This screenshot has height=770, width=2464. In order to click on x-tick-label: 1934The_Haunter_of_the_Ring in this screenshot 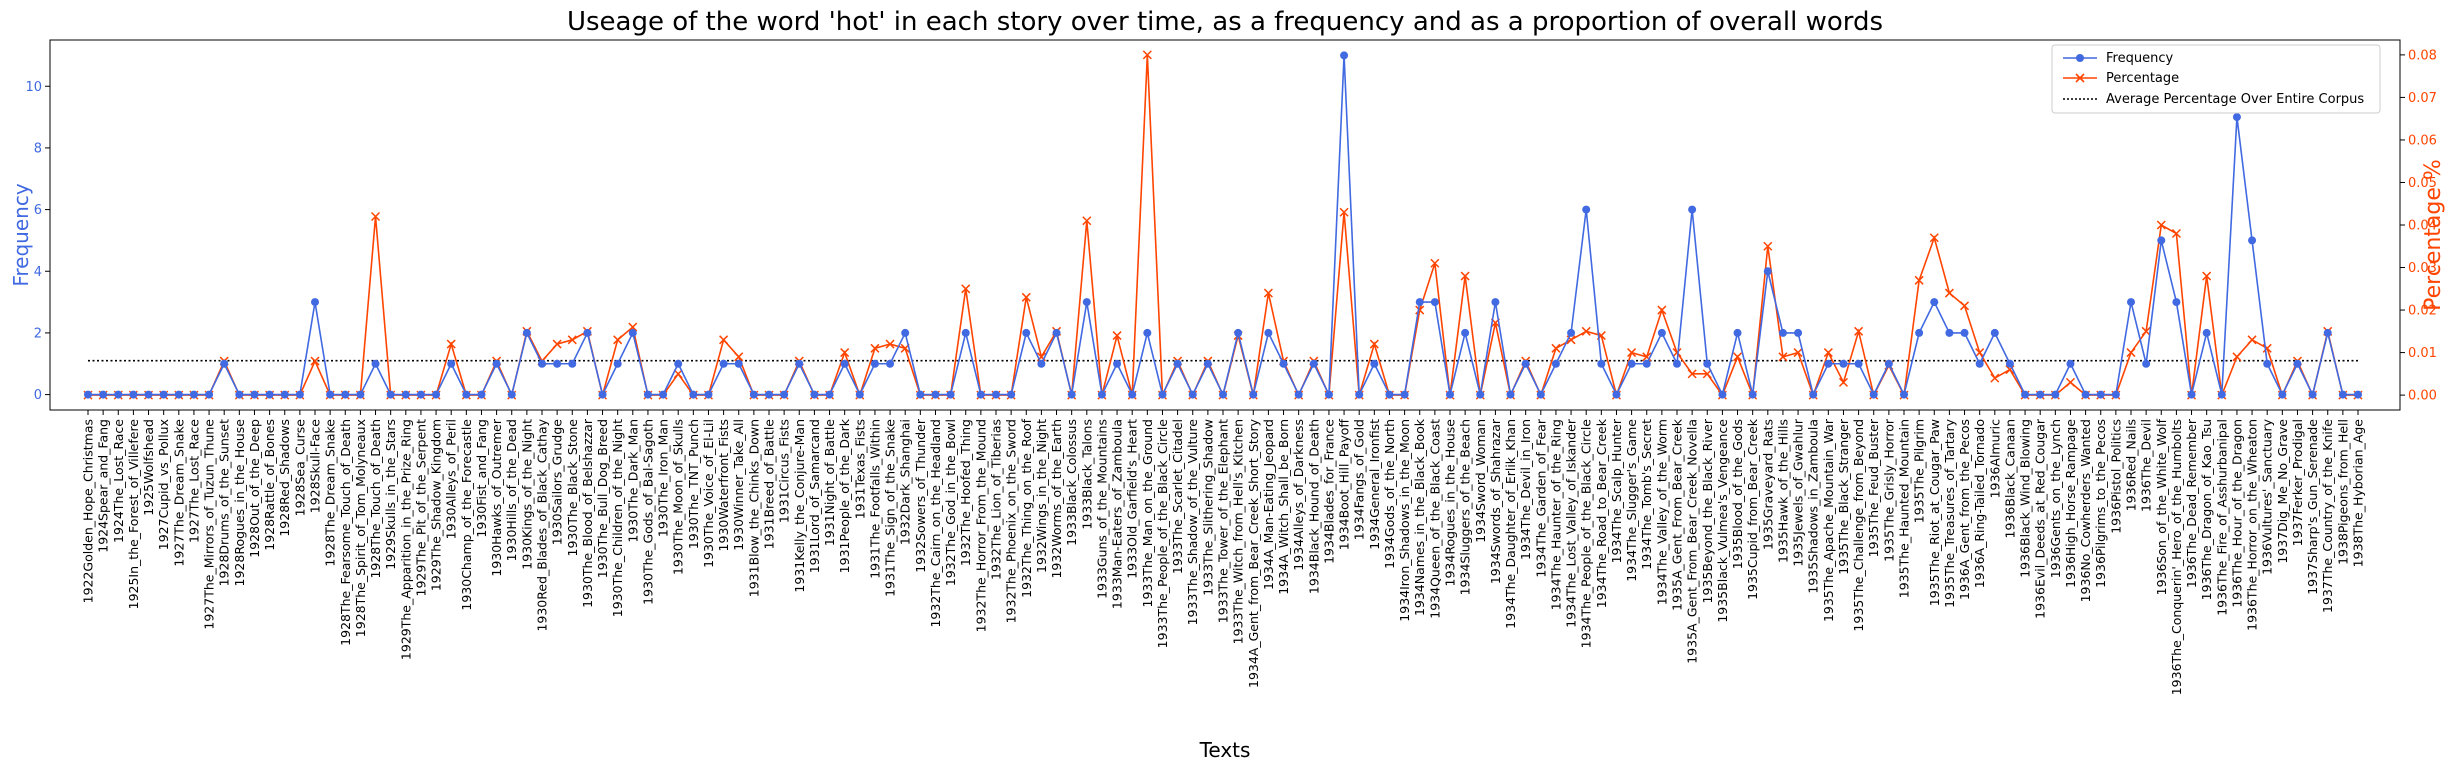, I will do `click(1555, 514)`.